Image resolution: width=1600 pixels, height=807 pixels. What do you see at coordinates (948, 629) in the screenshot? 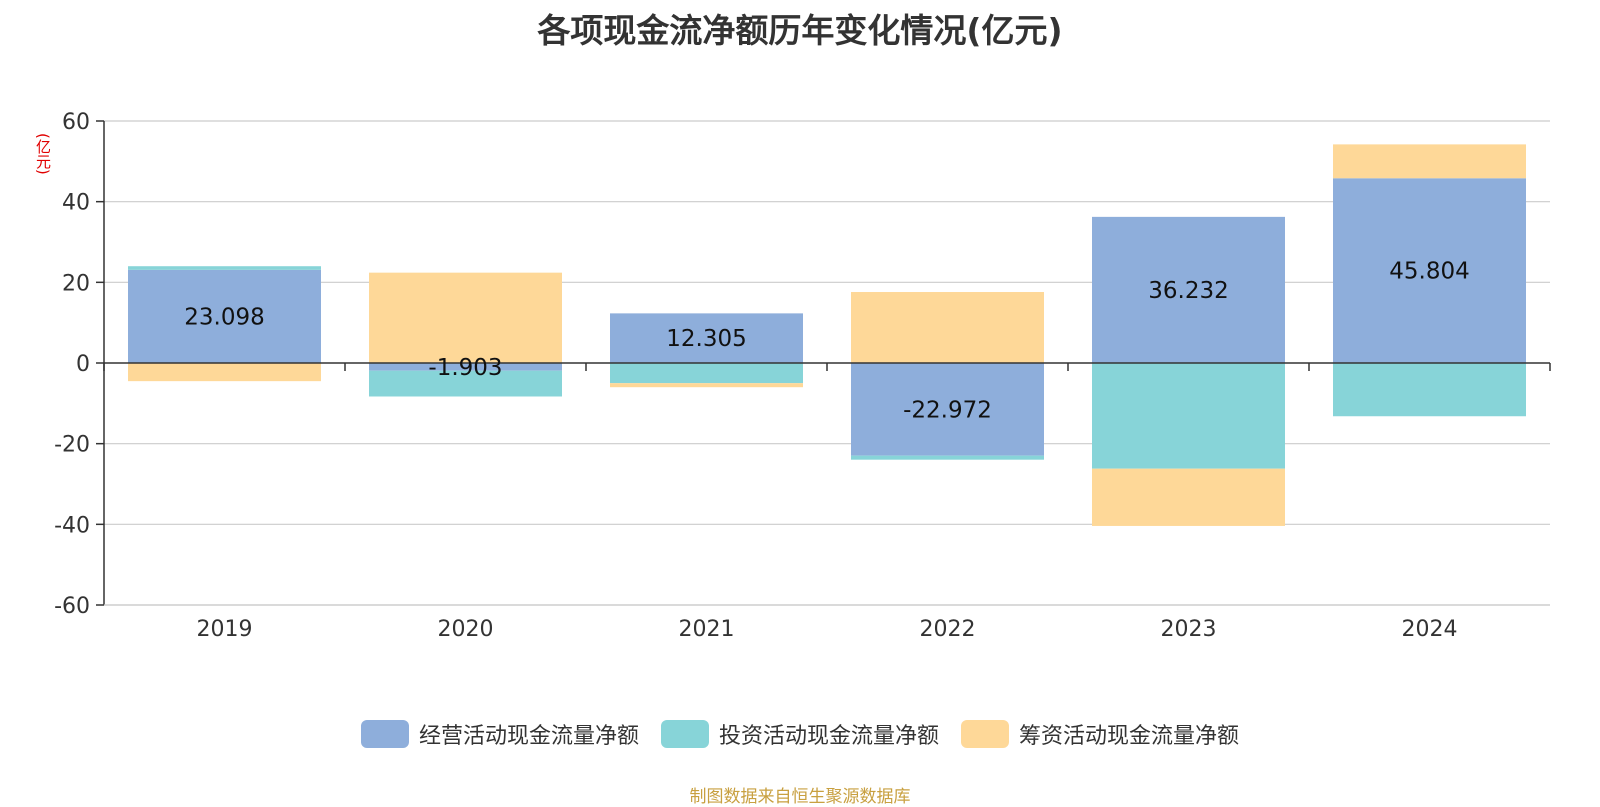
I see `x-tick-label-2022: 2022` at bounding box center [948, 629].